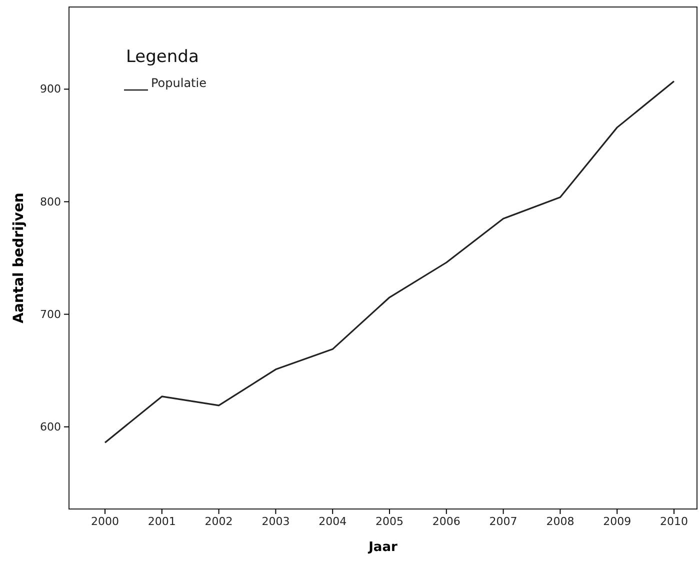 Image resolution: width=699 pixels, height=562 pixels. Describe the element at coordinates (383, 547) in the screenshot. I see `x-axis-title: Jaar` at that location.